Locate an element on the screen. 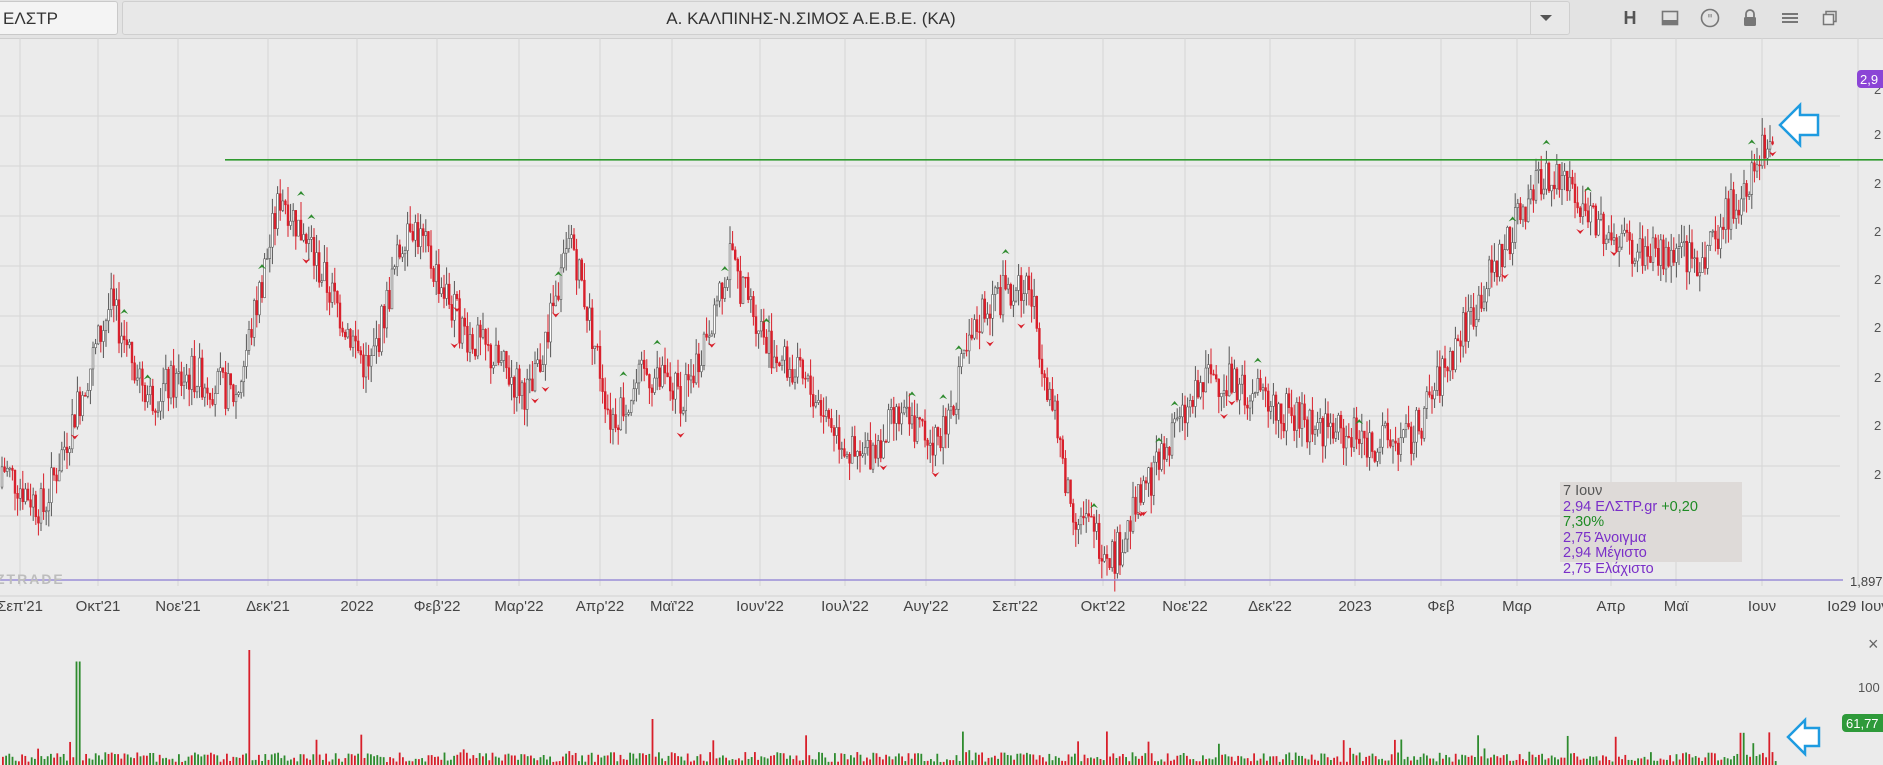  symbol-input: ΕΛΣΤΡ is located at coordinates (59, 18).